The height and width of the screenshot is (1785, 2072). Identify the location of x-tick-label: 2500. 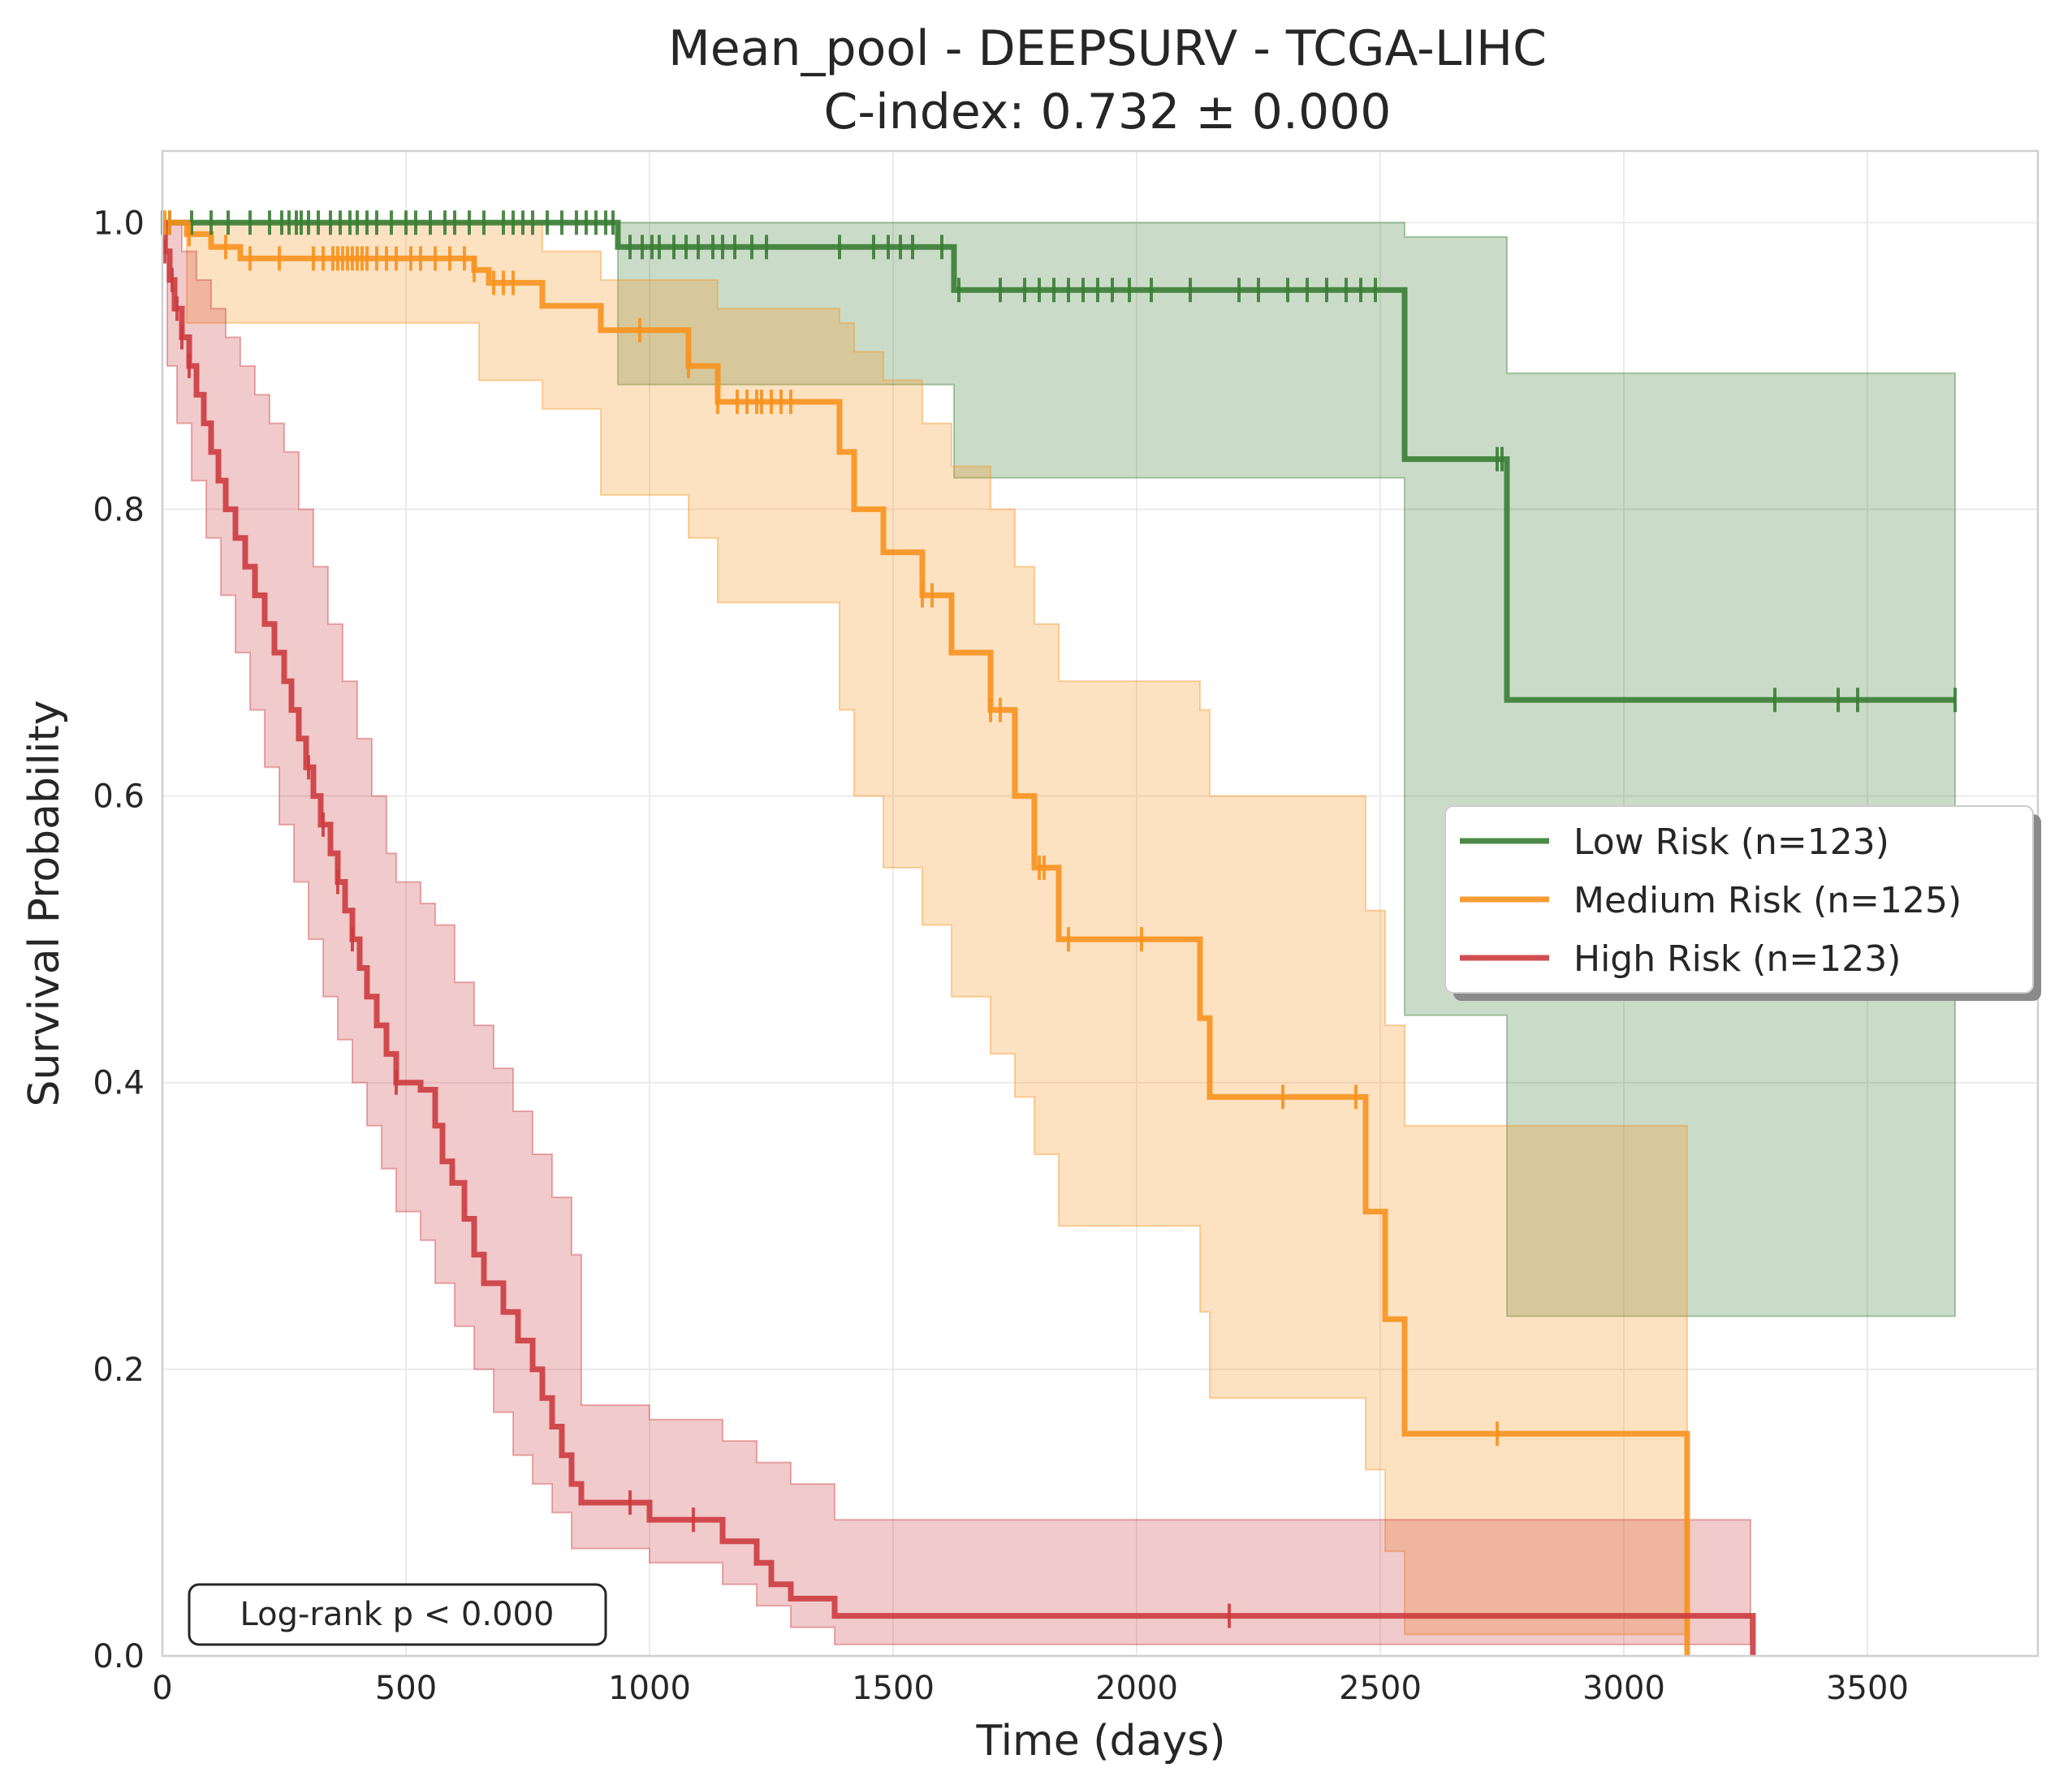
(1380, 1689).